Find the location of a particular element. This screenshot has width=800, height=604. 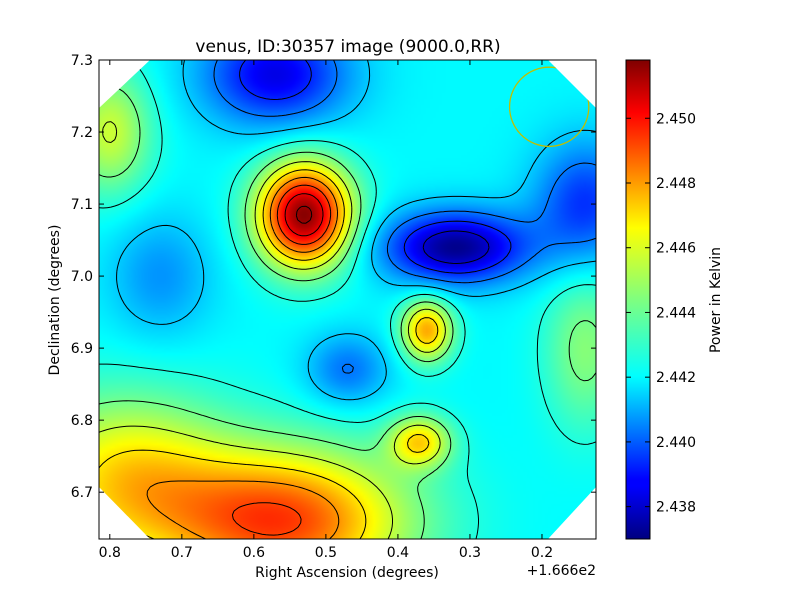

x-offset-label: +1.666e2 is located at coordinates (561, 571).